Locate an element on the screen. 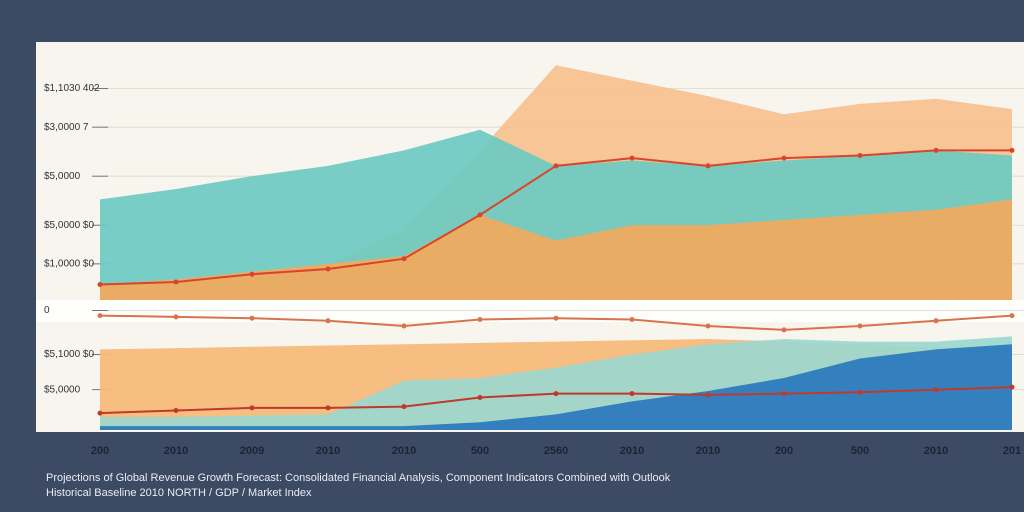  y-tick-label: $1,1030 402 is located at coordinates (72, 88).